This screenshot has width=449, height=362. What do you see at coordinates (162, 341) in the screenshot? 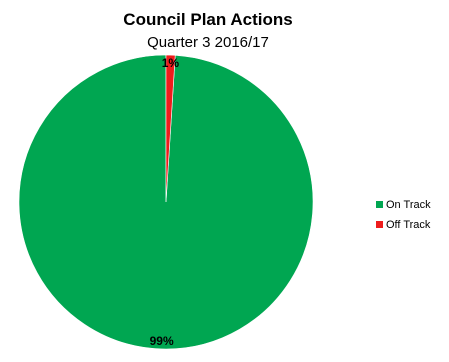
I see `data-label-on-track: 99%` at bounding box center [162, 341].